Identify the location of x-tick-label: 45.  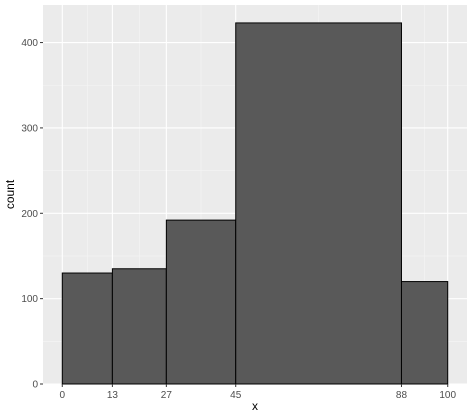
(236, 395).